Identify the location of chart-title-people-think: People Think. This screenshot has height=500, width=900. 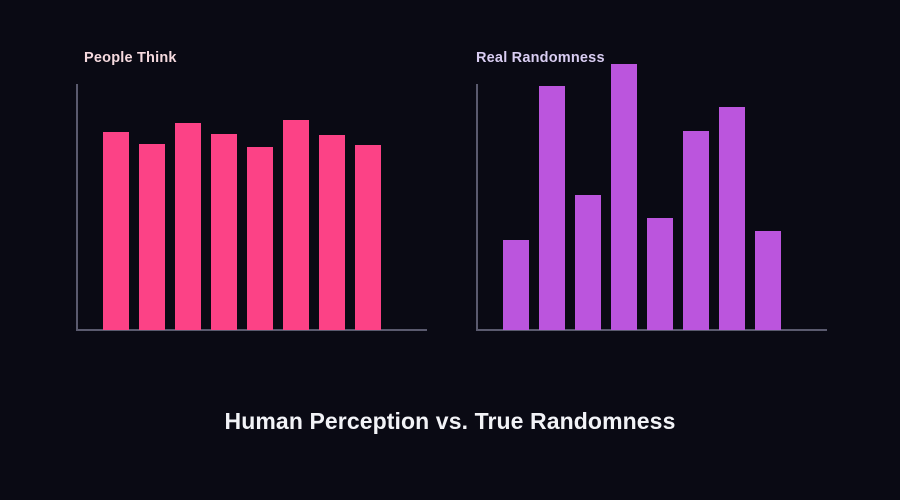
(130, 58).